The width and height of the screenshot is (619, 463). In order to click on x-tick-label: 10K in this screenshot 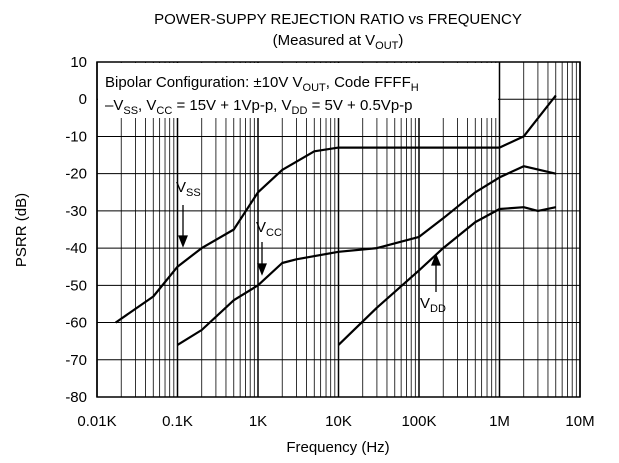, I will do `click(338, 421)`.